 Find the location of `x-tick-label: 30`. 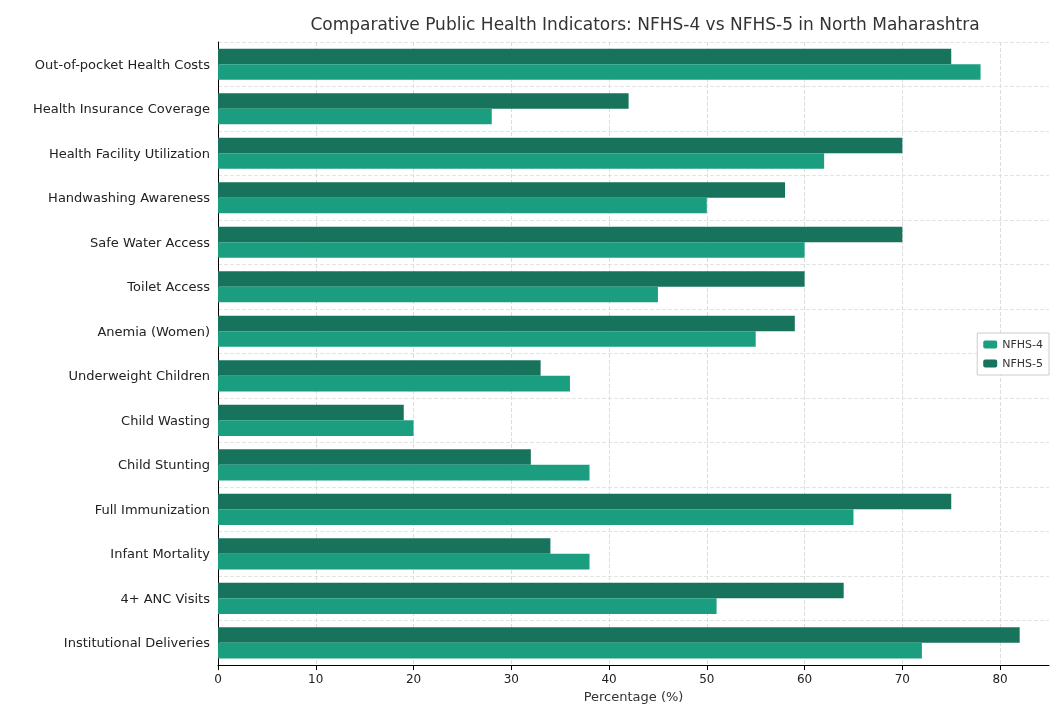

x-tick-label: 30 is located at coordinates (511, 679).